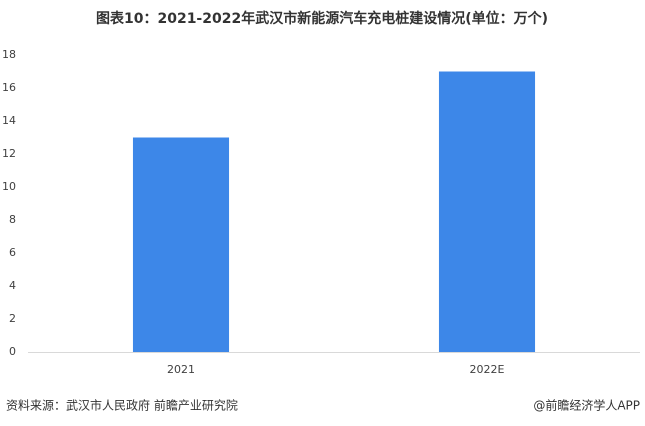 The height and width of the screenshot is (426, 645). What do you see at coordinates (122, 405) in the screenshot?
I see `source: 资料来源：武汉市人民政府 前瞻产业研究院` at bounding box center [122, 405].